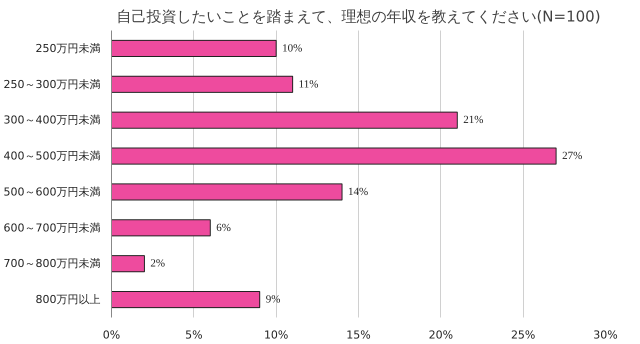  Describe the element at coordinates (52, 120) in the screenshot. I see `y-tick-label: 300～400万円未満` at that location.